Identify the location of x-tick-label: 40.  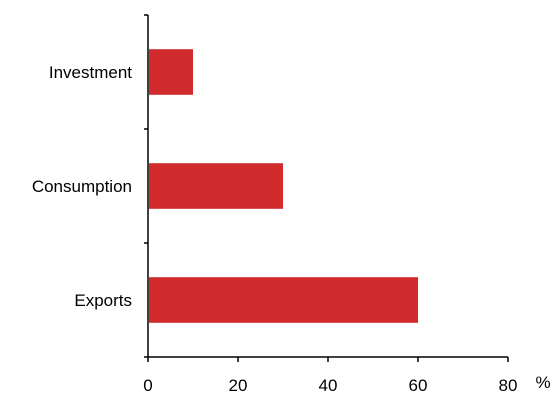
(328, 385).